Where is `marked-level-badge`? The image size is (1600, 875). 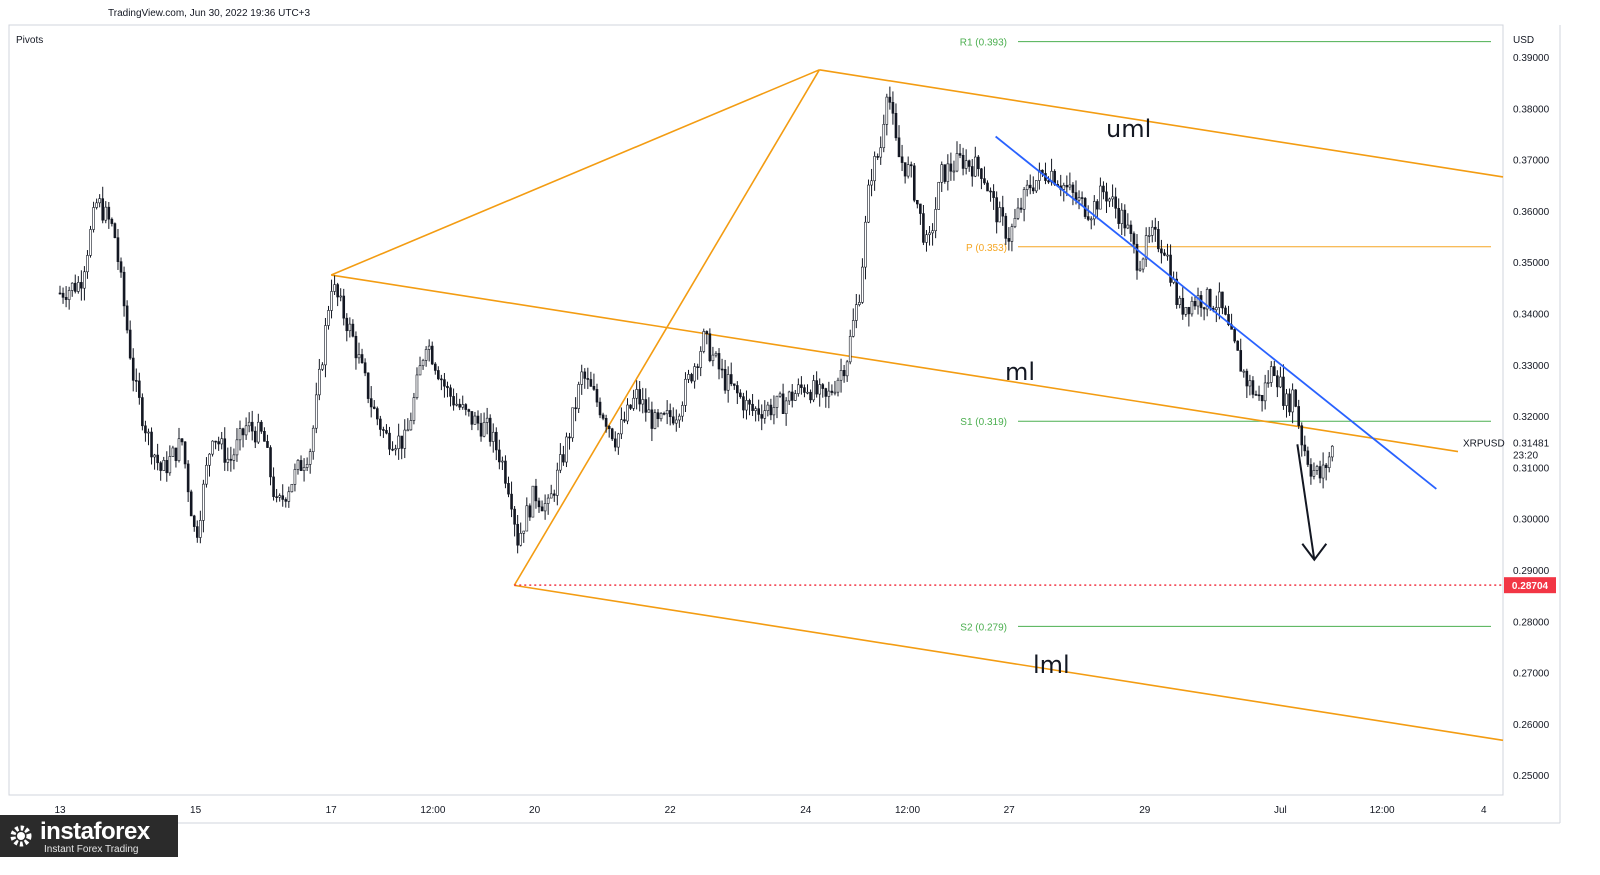
marked-level-badge is located at coordinates (1530, 585).